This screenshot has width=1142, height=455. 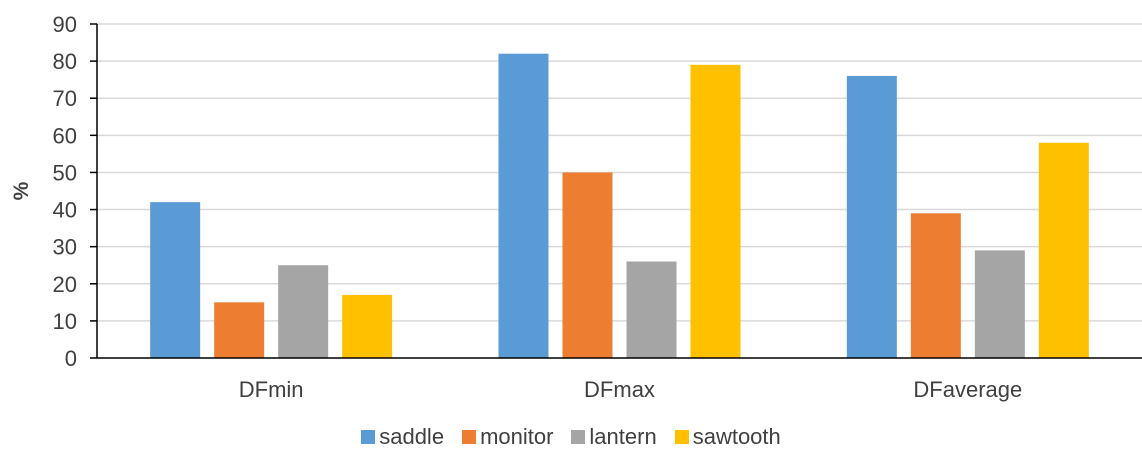 What do you see at coordinates (65, 24) in the screenshot?
I see `y-tick-label: 90` at bounding box center [65, 24].